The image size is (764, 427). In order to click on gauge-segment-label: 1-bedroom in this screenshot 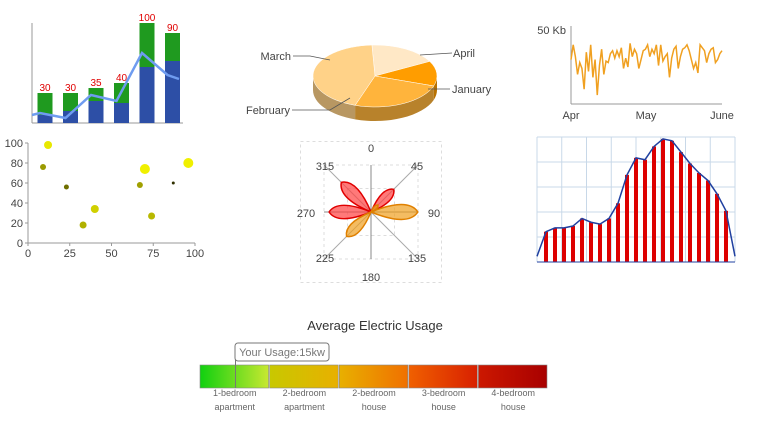, I will do `click(235, 393)`.